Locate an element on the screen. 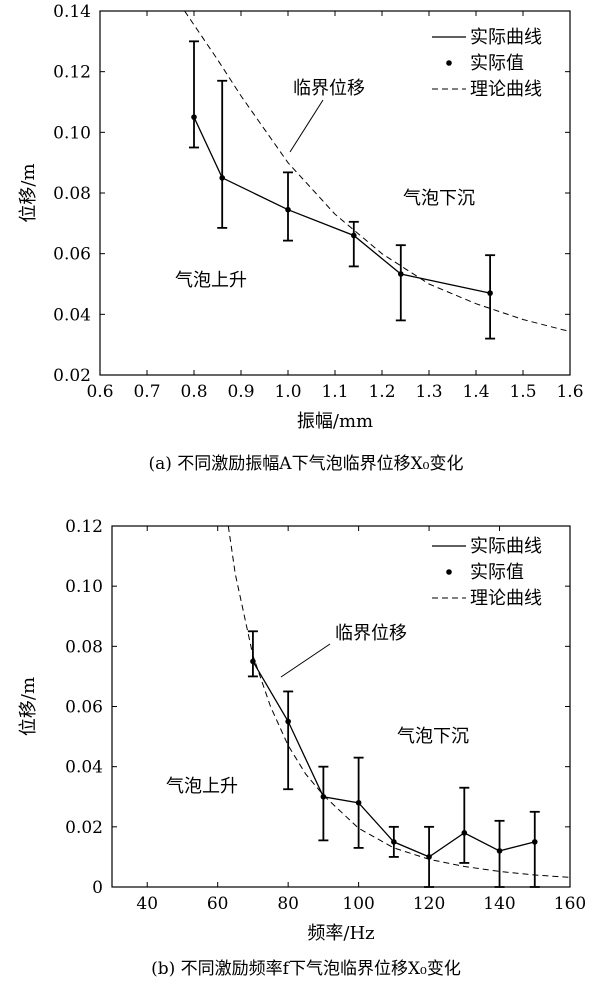 This screenshot has height=985, width=613. x-tick-label: 0.6 is located at coordinates (99, 392).